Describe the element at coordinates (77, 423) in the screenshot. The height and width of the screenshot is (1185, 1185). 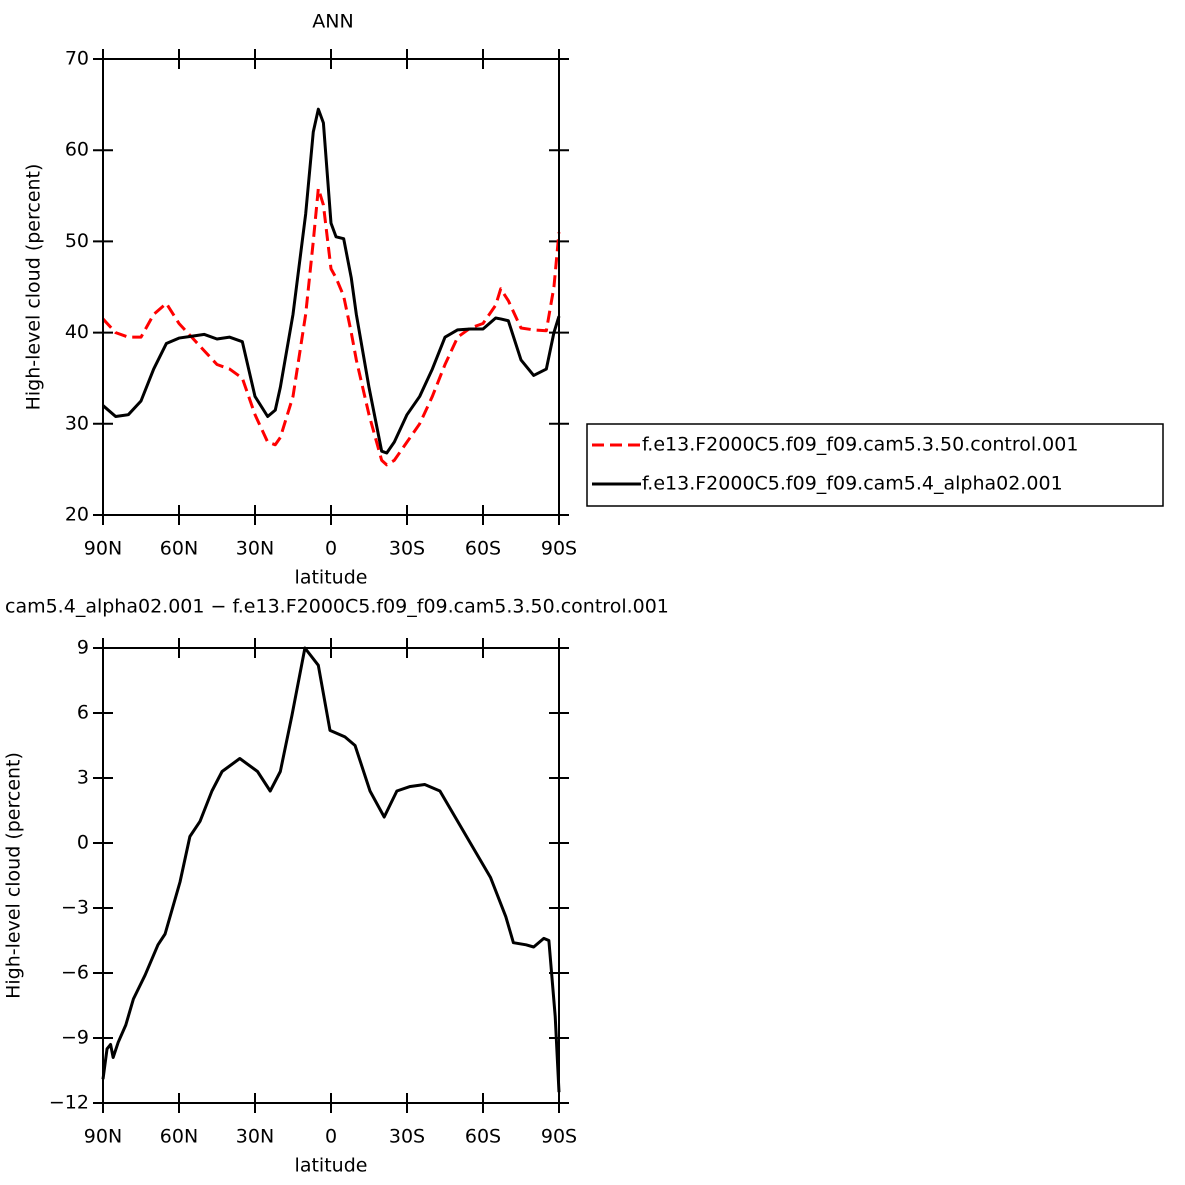
I see `y-tick-label: 30` at that location.